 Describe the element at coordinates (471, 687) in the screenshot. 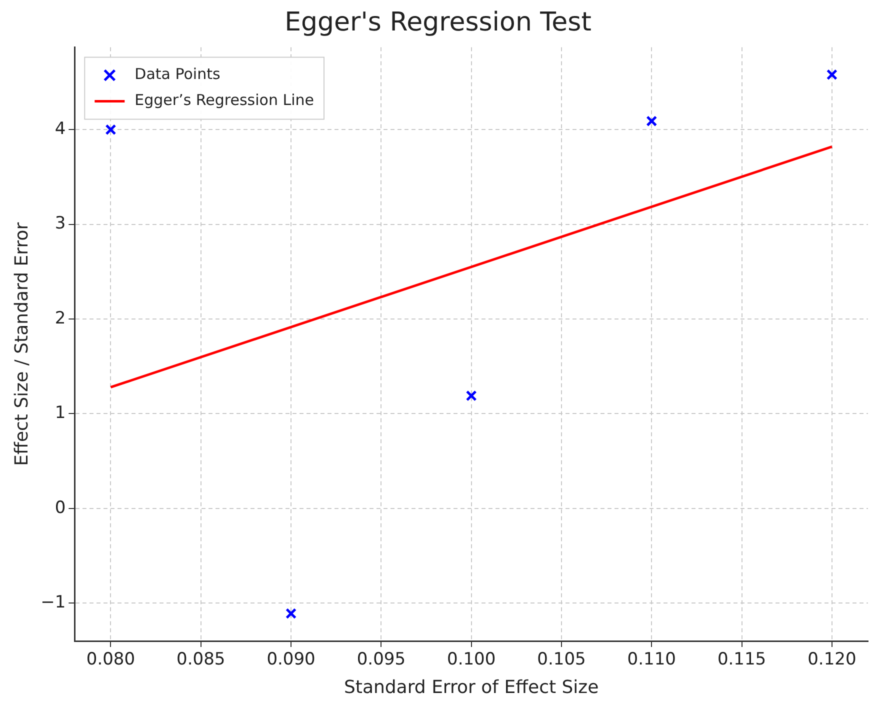

I see `x-axis-title: Standard Error of Effect Size` at that location.